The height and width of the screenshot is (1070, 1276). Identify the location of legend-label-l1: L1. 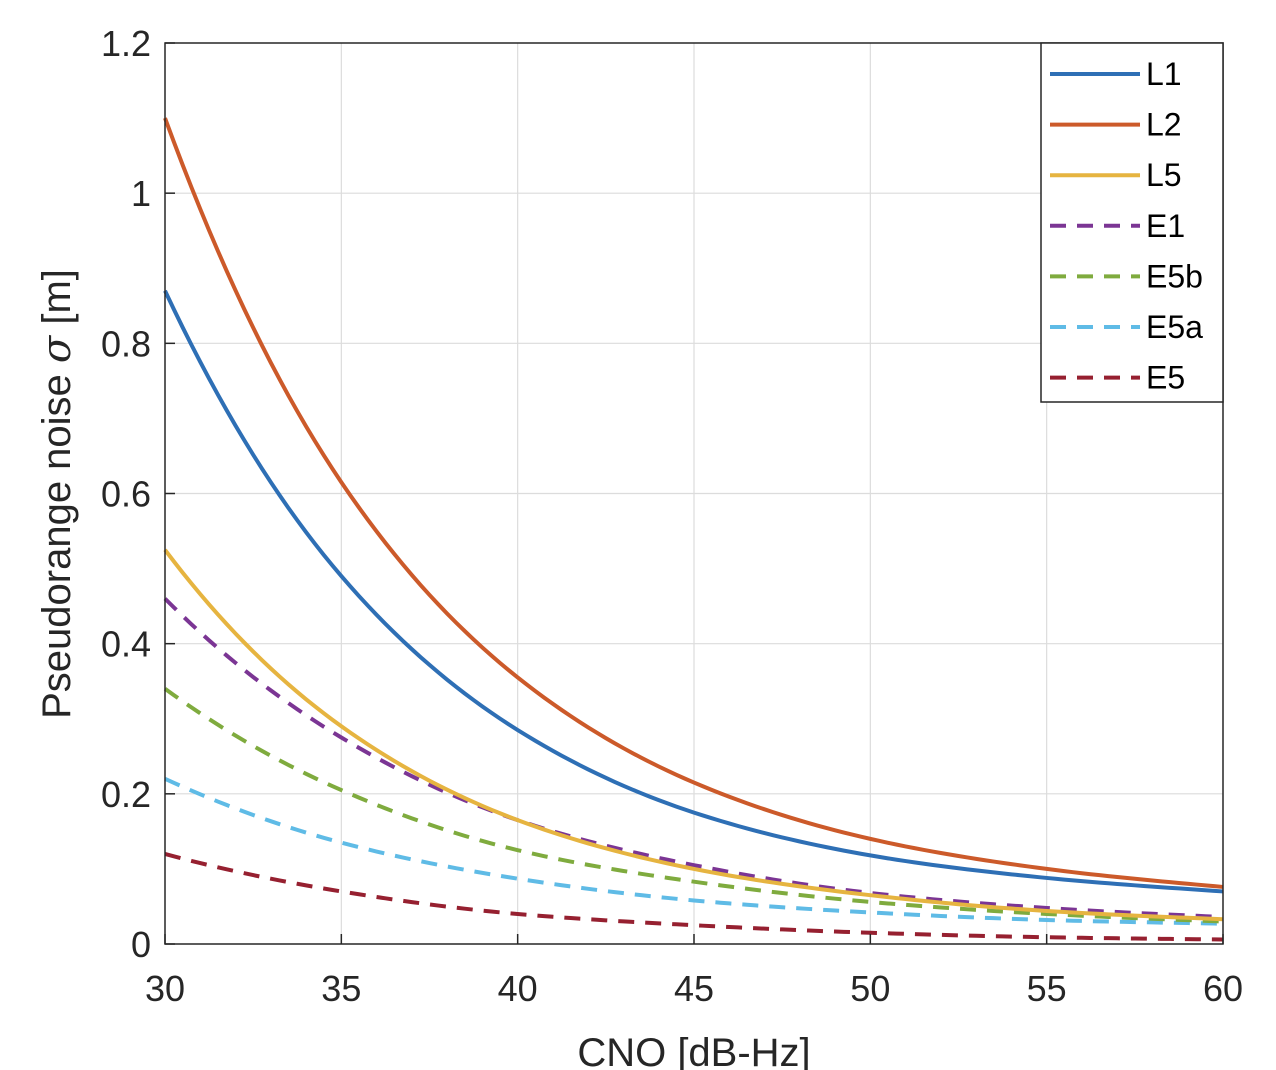
(1164, 74).